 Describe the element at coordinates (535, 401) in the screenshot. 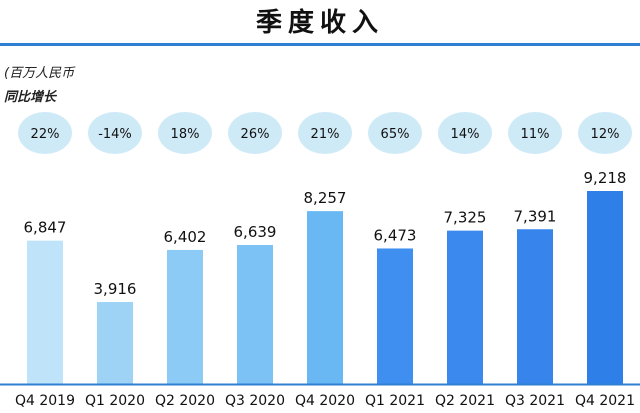

I see `x-tick-label: Q3 2021` at that location.